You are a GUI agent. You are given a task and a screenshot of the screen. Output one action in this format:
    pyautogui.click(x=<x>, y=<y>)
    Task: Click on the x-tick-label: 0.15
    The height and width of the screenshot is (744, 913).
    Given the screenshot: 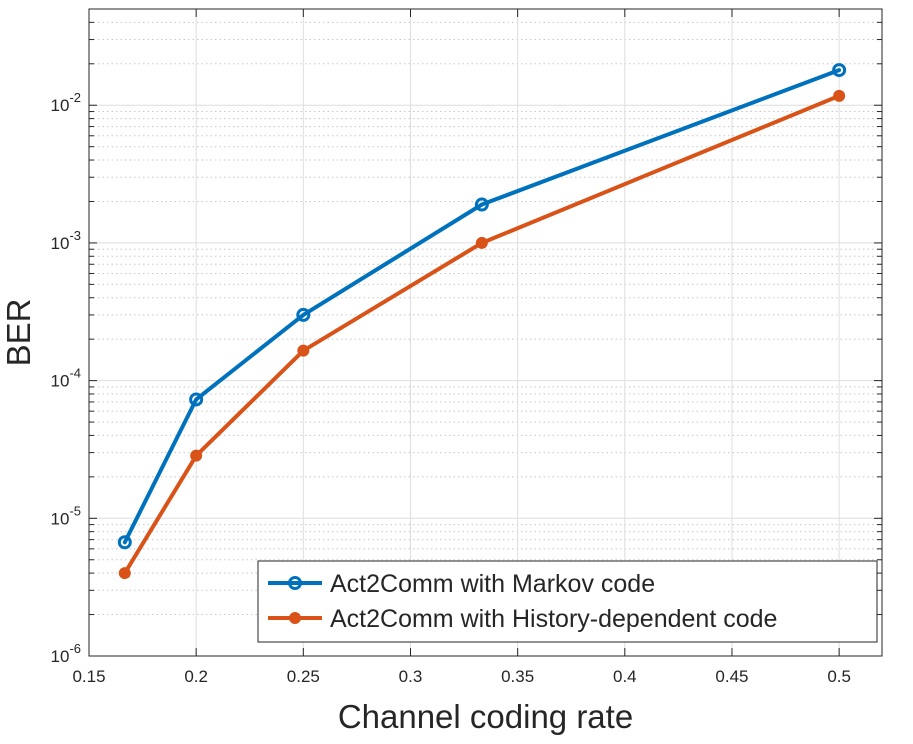 What is the action you would take?
    pyautogui.click(x=88, y=676)
    